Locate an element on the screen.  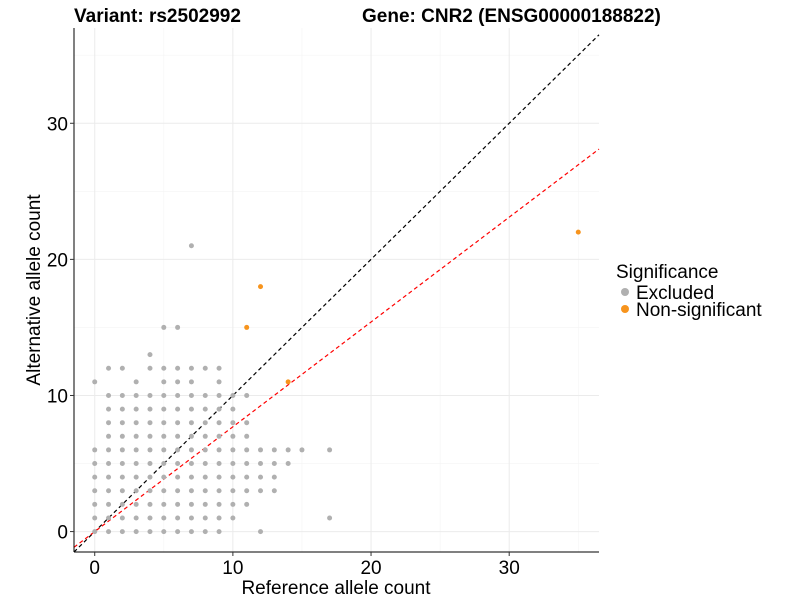
legend-title: Significance is located at coordinates (667, 272).